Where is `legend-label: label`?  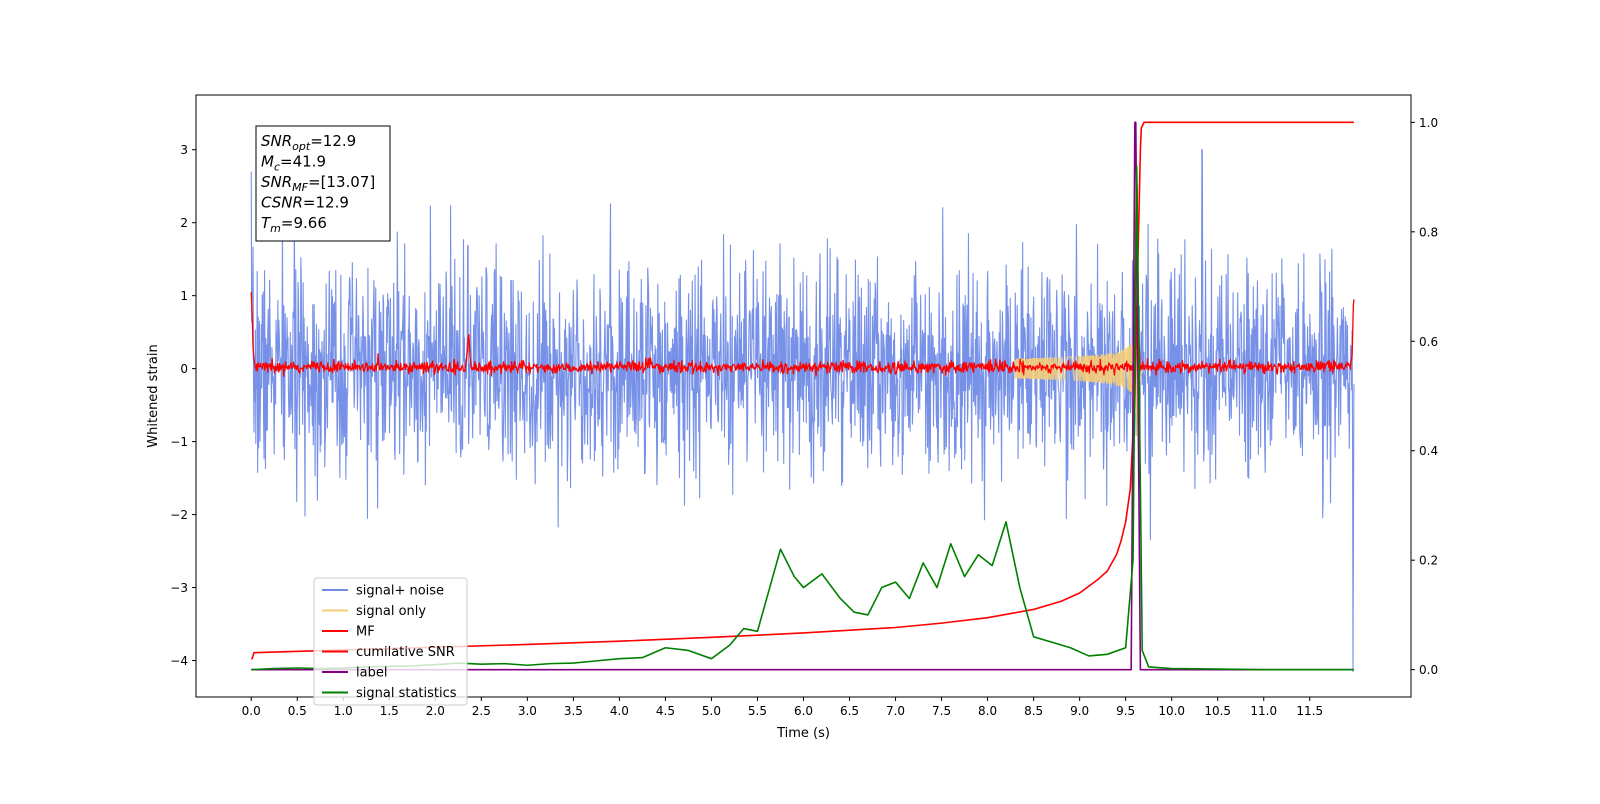 legend-label: label is located at coordinates (371, 673).